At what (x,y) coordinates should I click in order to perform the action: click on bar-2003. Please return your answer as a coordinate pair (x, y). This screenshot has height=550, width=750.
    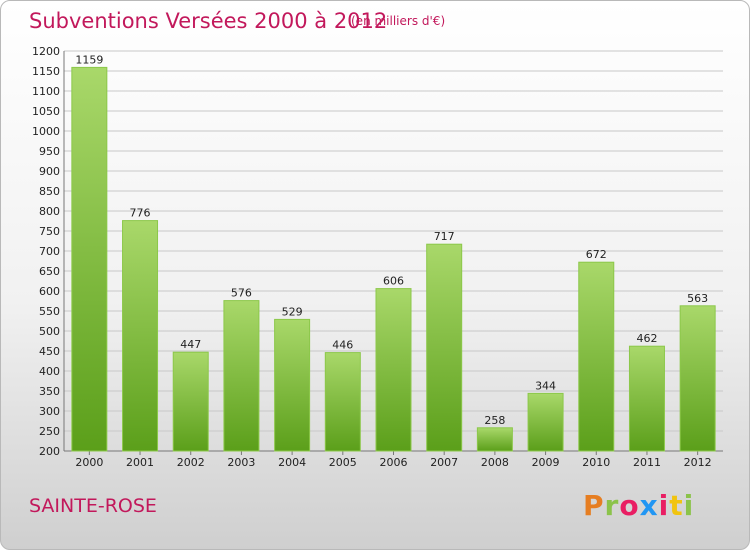
    Looking at the image, I should click on (241, 376).